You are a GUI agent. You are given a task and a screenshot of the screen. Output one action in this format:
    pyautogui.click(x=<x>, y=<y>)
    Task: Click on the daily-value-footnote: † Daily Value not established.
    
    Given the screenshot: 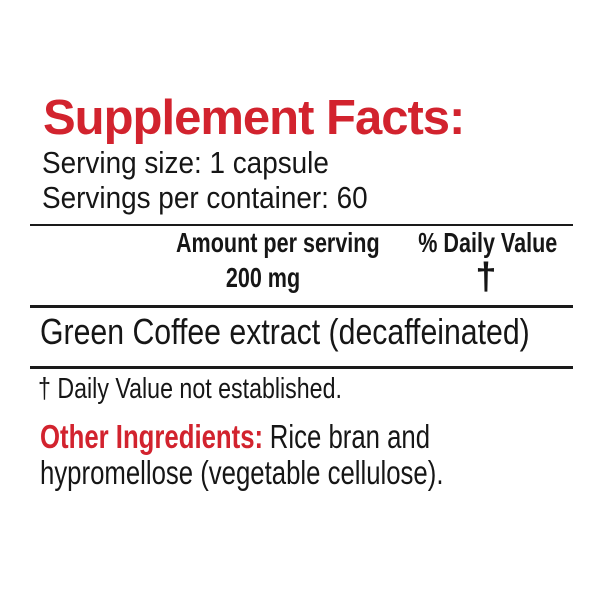 What is the action you would take?
    pyautogui.click(x=190, y=389)
    